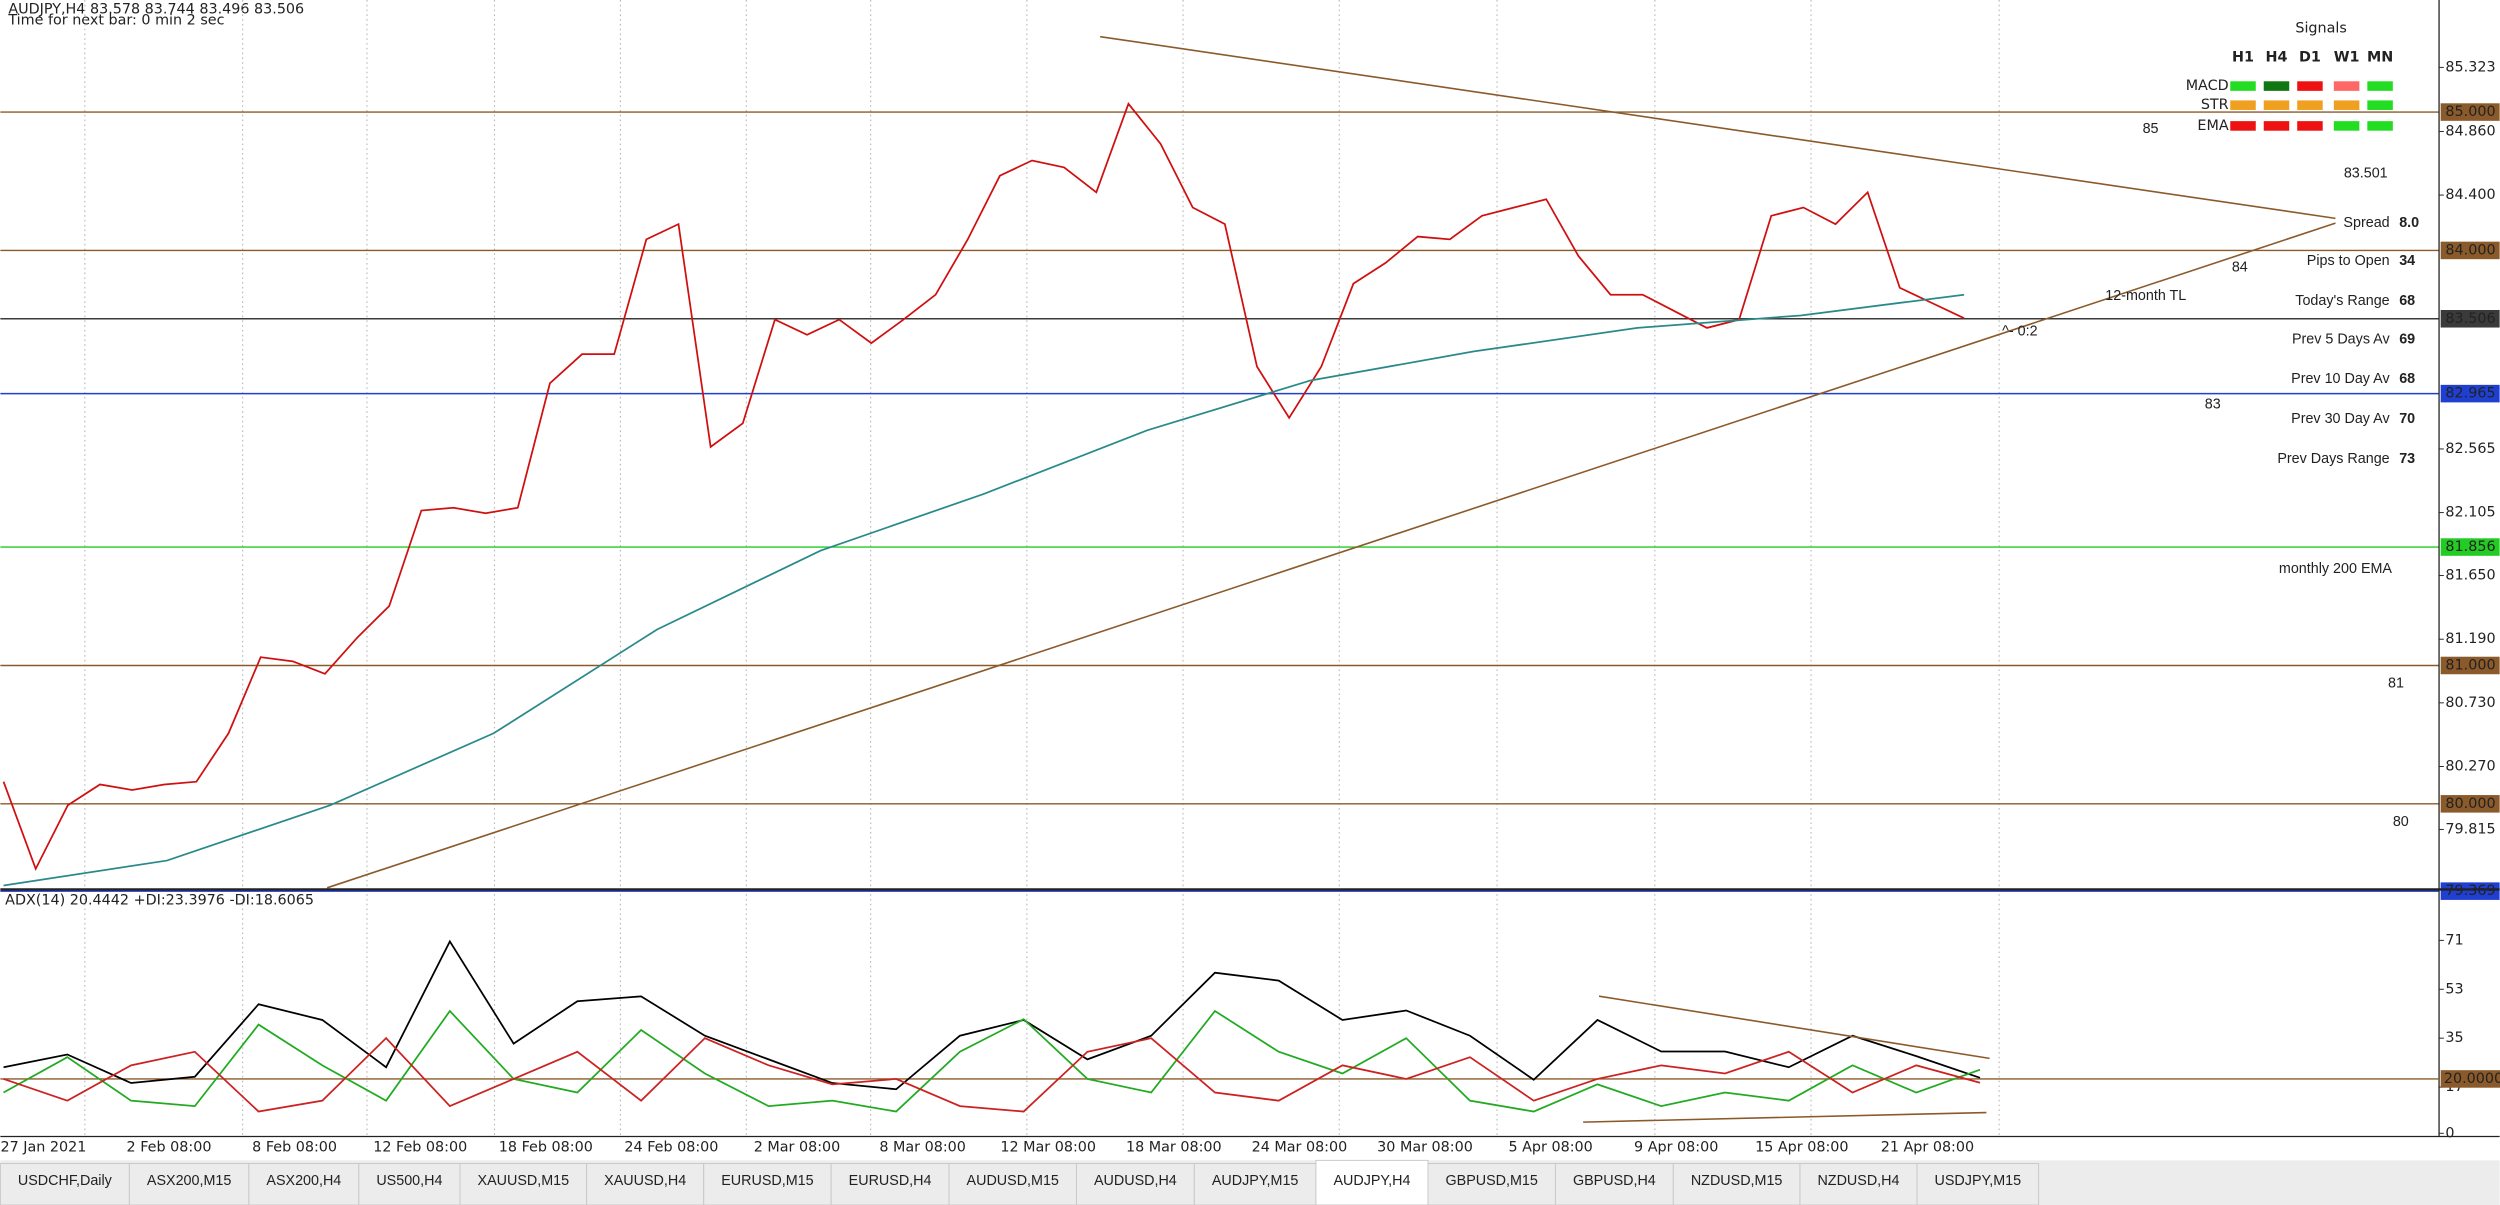 The width and height of the screenshot is (2500, 1205). What do you see at coordinates (1737, 1181) in the screenshot?
I see `tab-label: NZDUSD,M15` at bounding box center [1737, 1181].